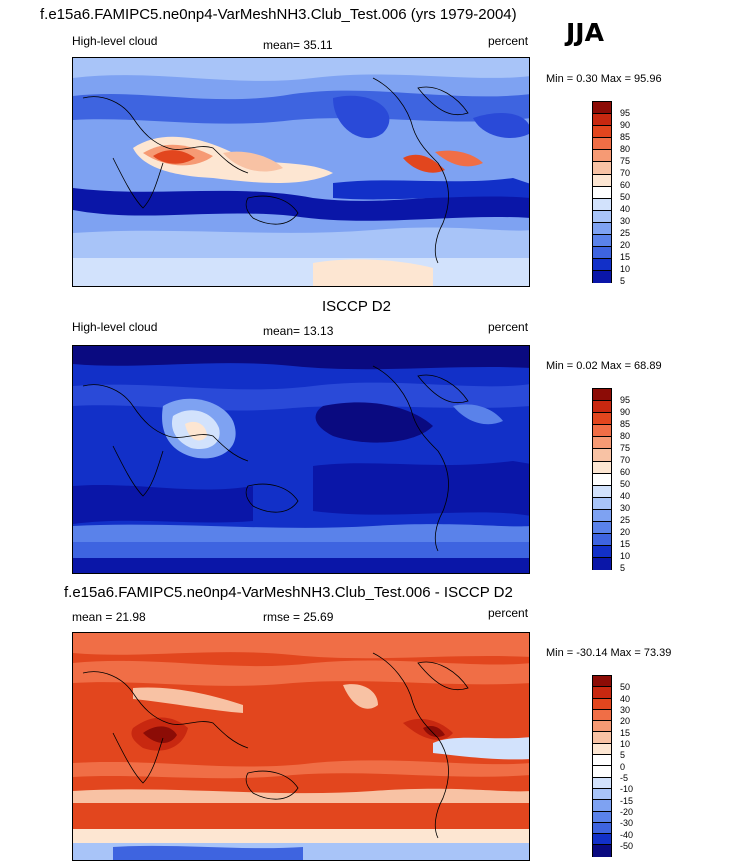 This screenshot has width=733, height=866. What do you see at coordinates (625, 508) in the screenshot?
I see `panel2-tick: 30` at bounding box center [625, 508].